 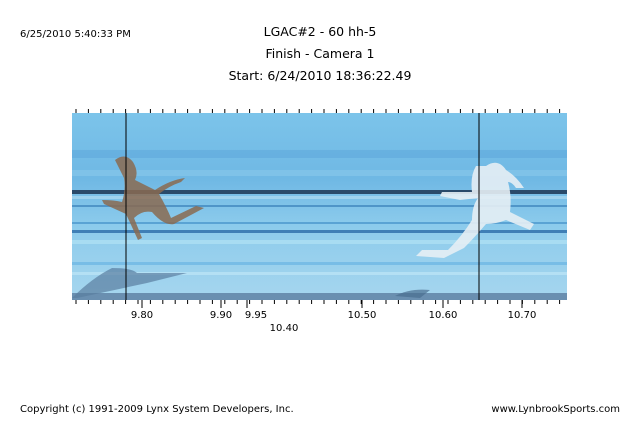 I want to click on race-title: LGAC#2 - 60 hh-5, so click(x=320, y=31).